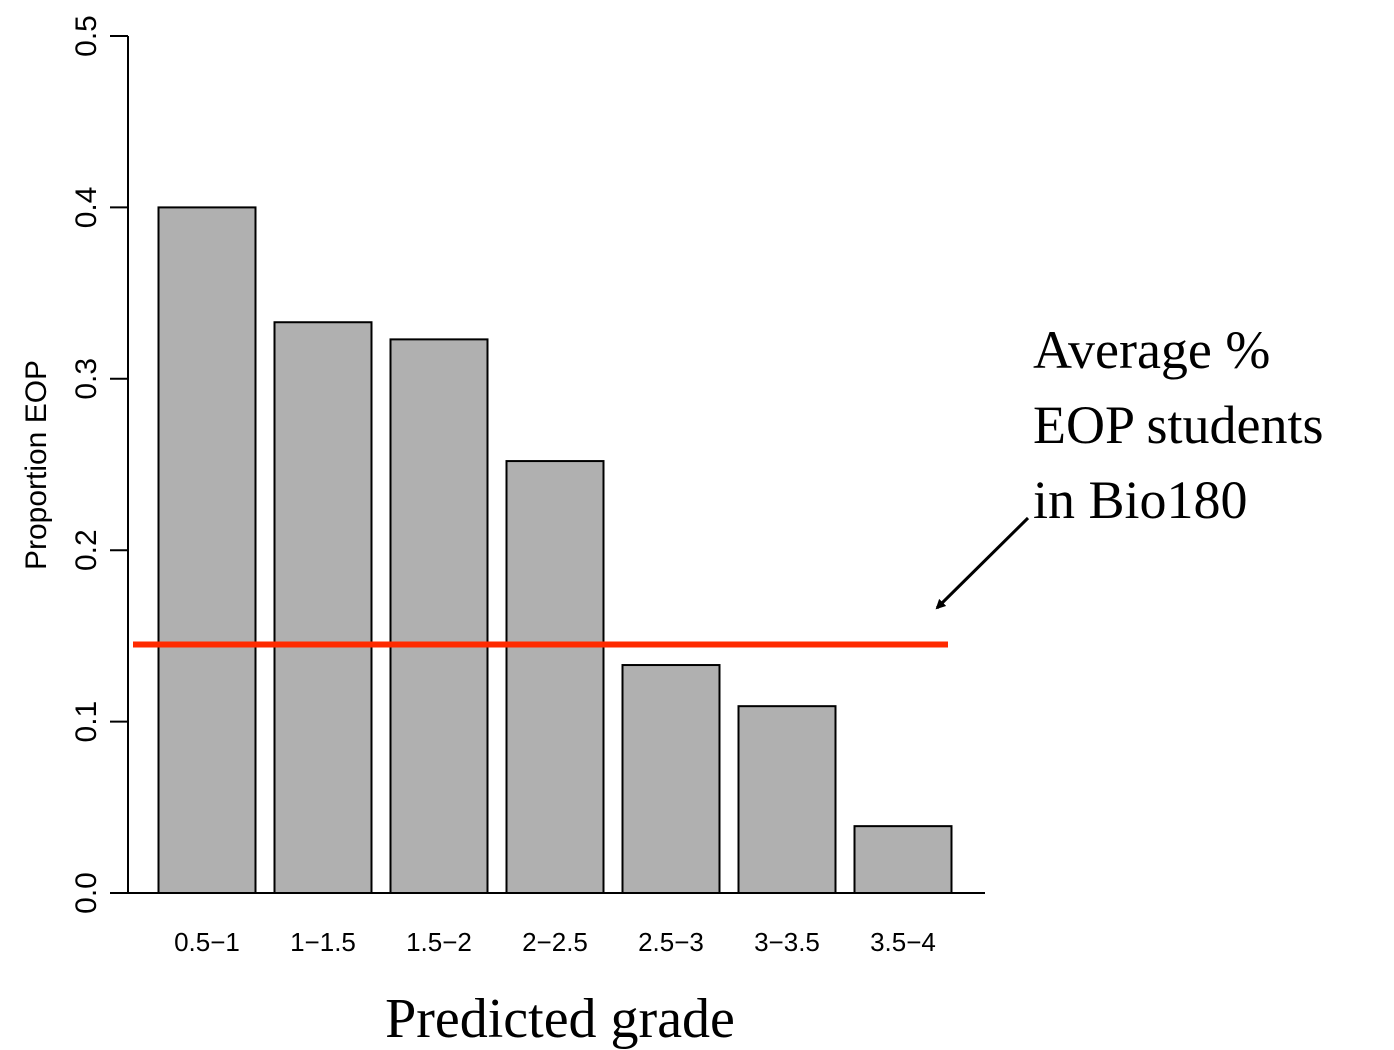  Describe the element at coordinates (1151, 350) in the screenshot. I see `annotation-text: Average %` at that location.